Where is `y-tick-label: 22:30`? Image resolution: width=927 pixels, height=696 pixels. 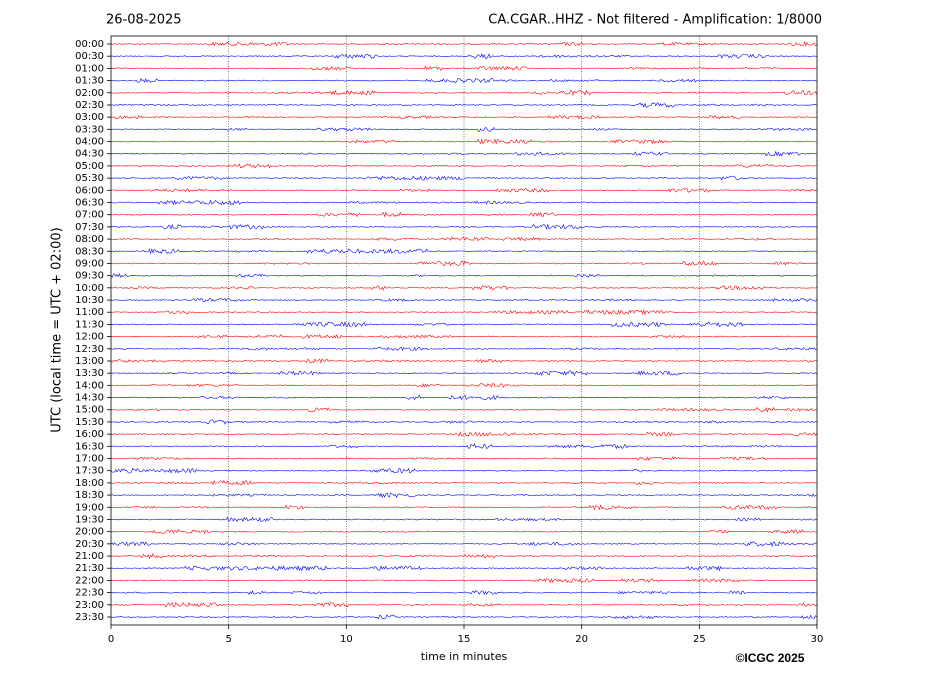 y-tick-label: 22:30 is located at coordinates (89, 593).